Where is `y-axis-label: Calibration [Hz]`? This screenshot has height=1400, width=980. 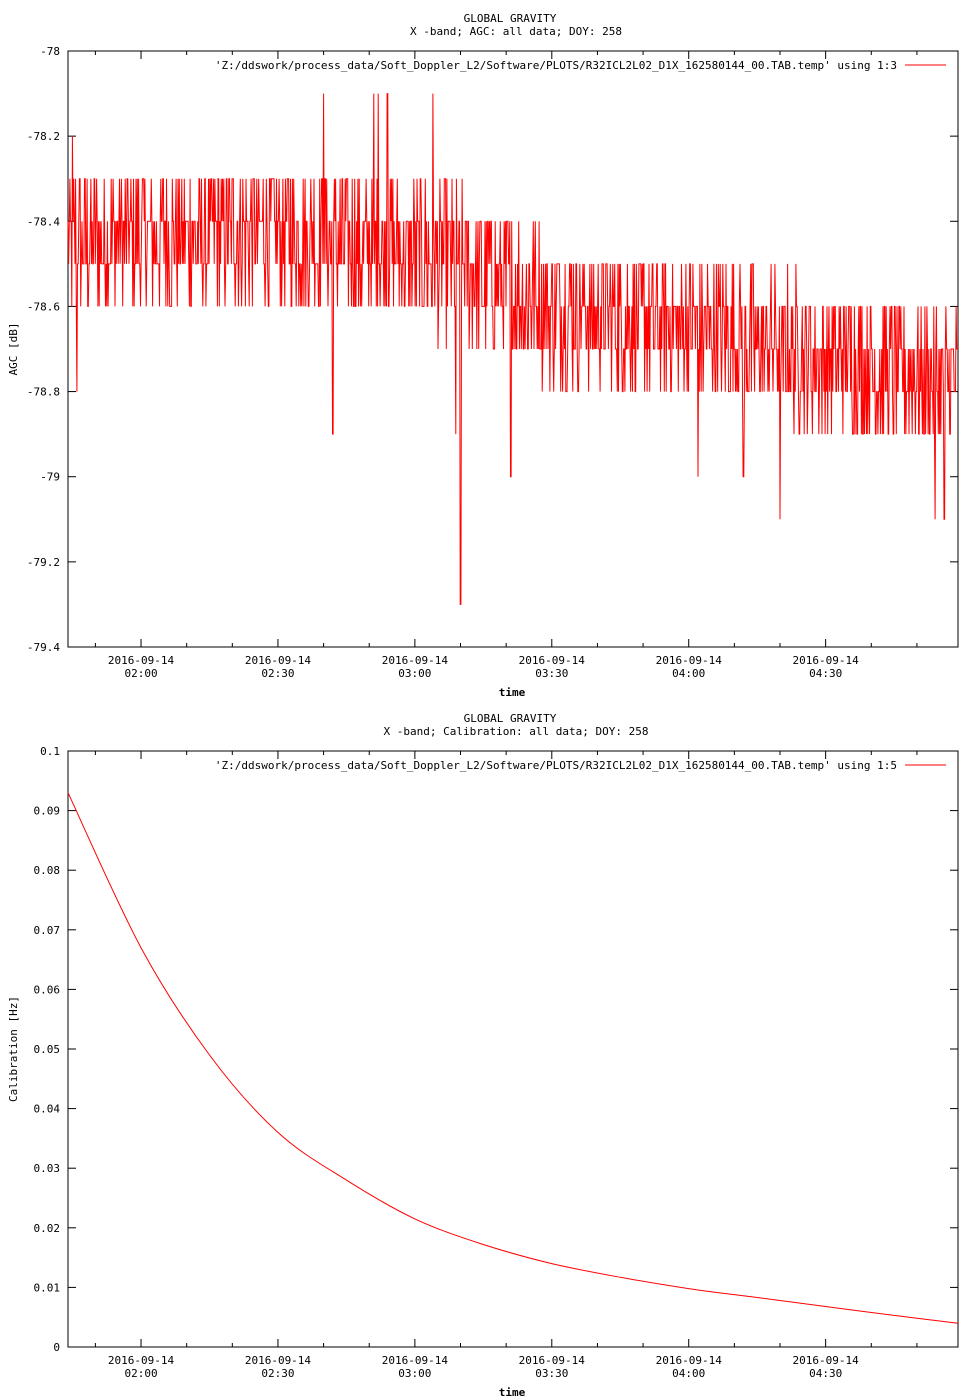
y-axis-label: Calibration [Hz] is located at coordinates (13, 1049).